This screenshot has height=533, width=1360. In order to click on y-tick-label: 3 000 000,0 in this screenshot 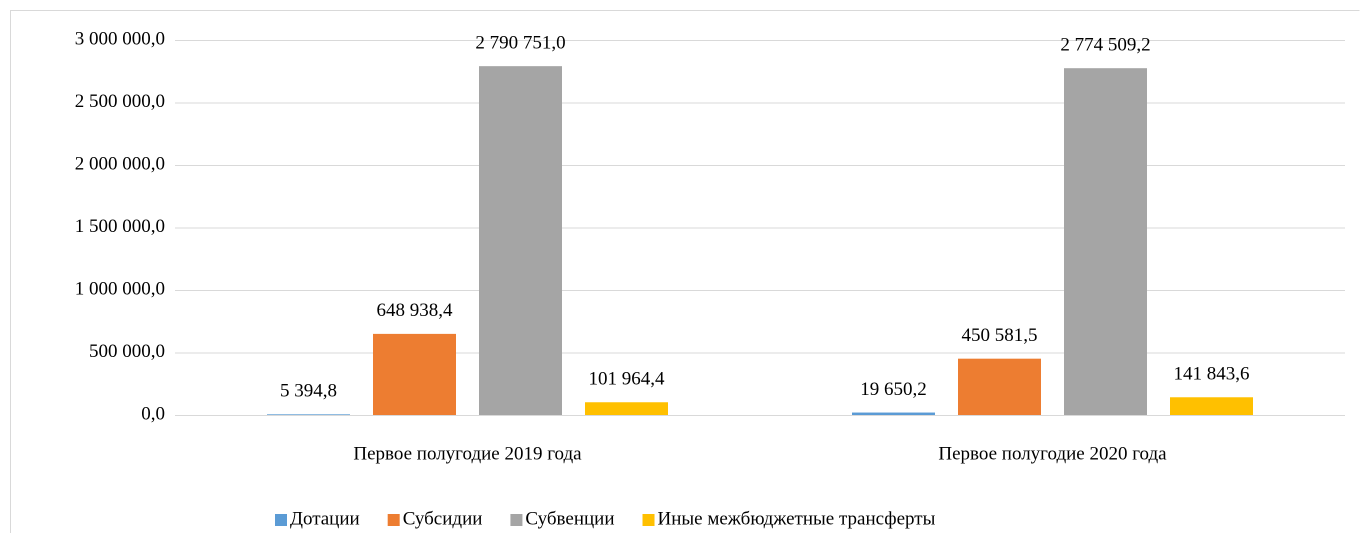, I will do `click(120, 38)`.